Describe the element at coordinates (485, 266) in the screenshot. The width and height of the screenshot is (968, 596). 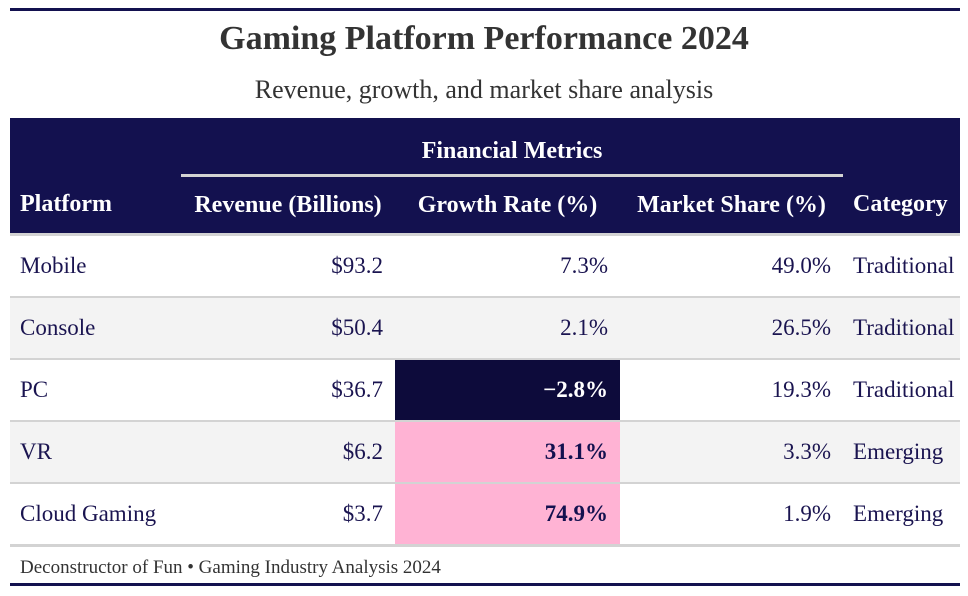
I see `table-row: Mobile $93.2 7.3% 49.0% Traditional` at that location.